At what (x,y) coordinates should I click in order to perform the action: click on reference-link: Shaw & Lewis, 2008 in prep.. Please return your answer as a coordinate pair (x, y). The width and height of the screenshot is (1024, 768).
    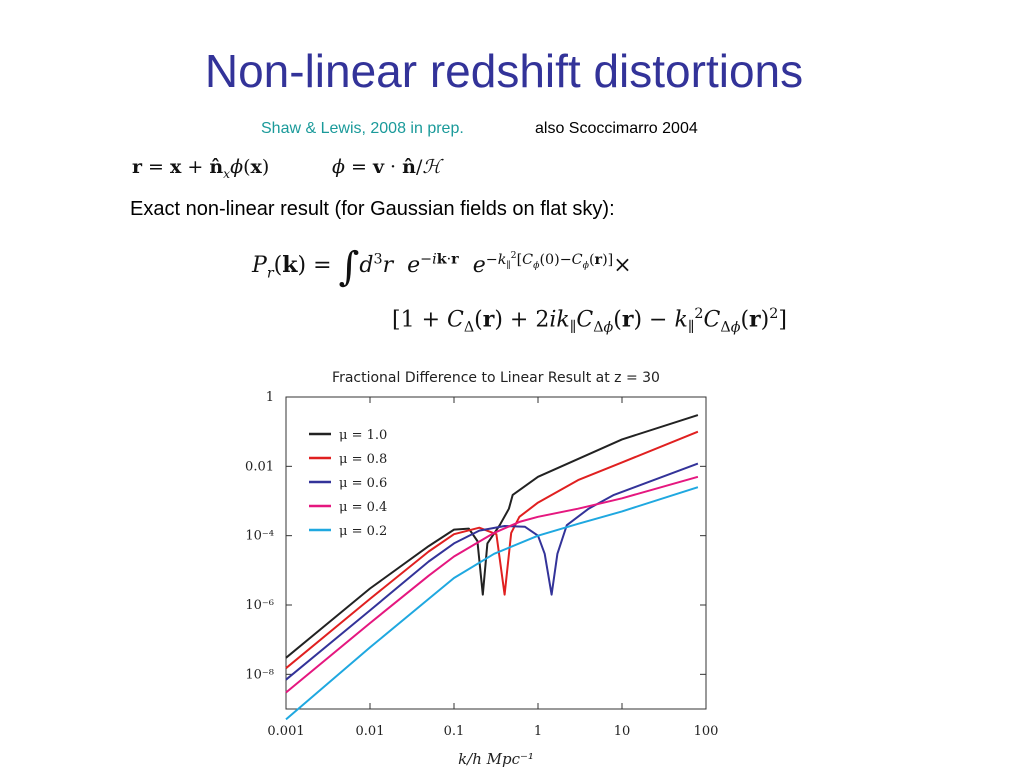
    Looking at the image, I should click on (362, 128).